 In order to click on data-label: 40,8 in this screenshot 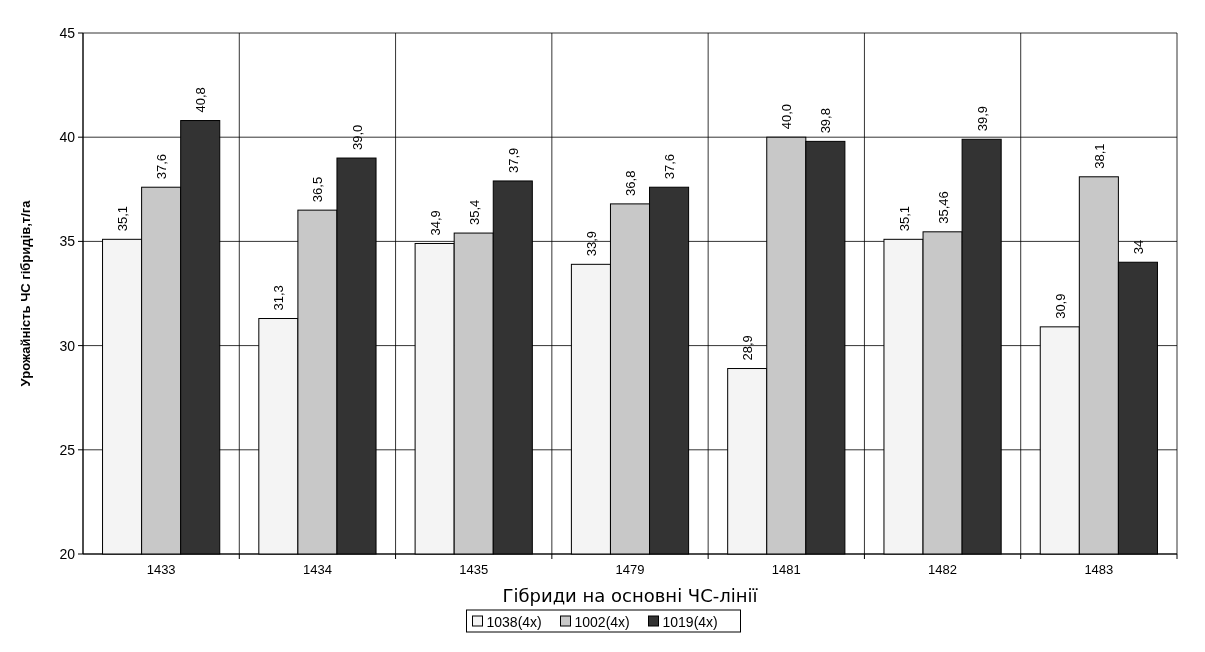, I will do `click(201, 100)`.